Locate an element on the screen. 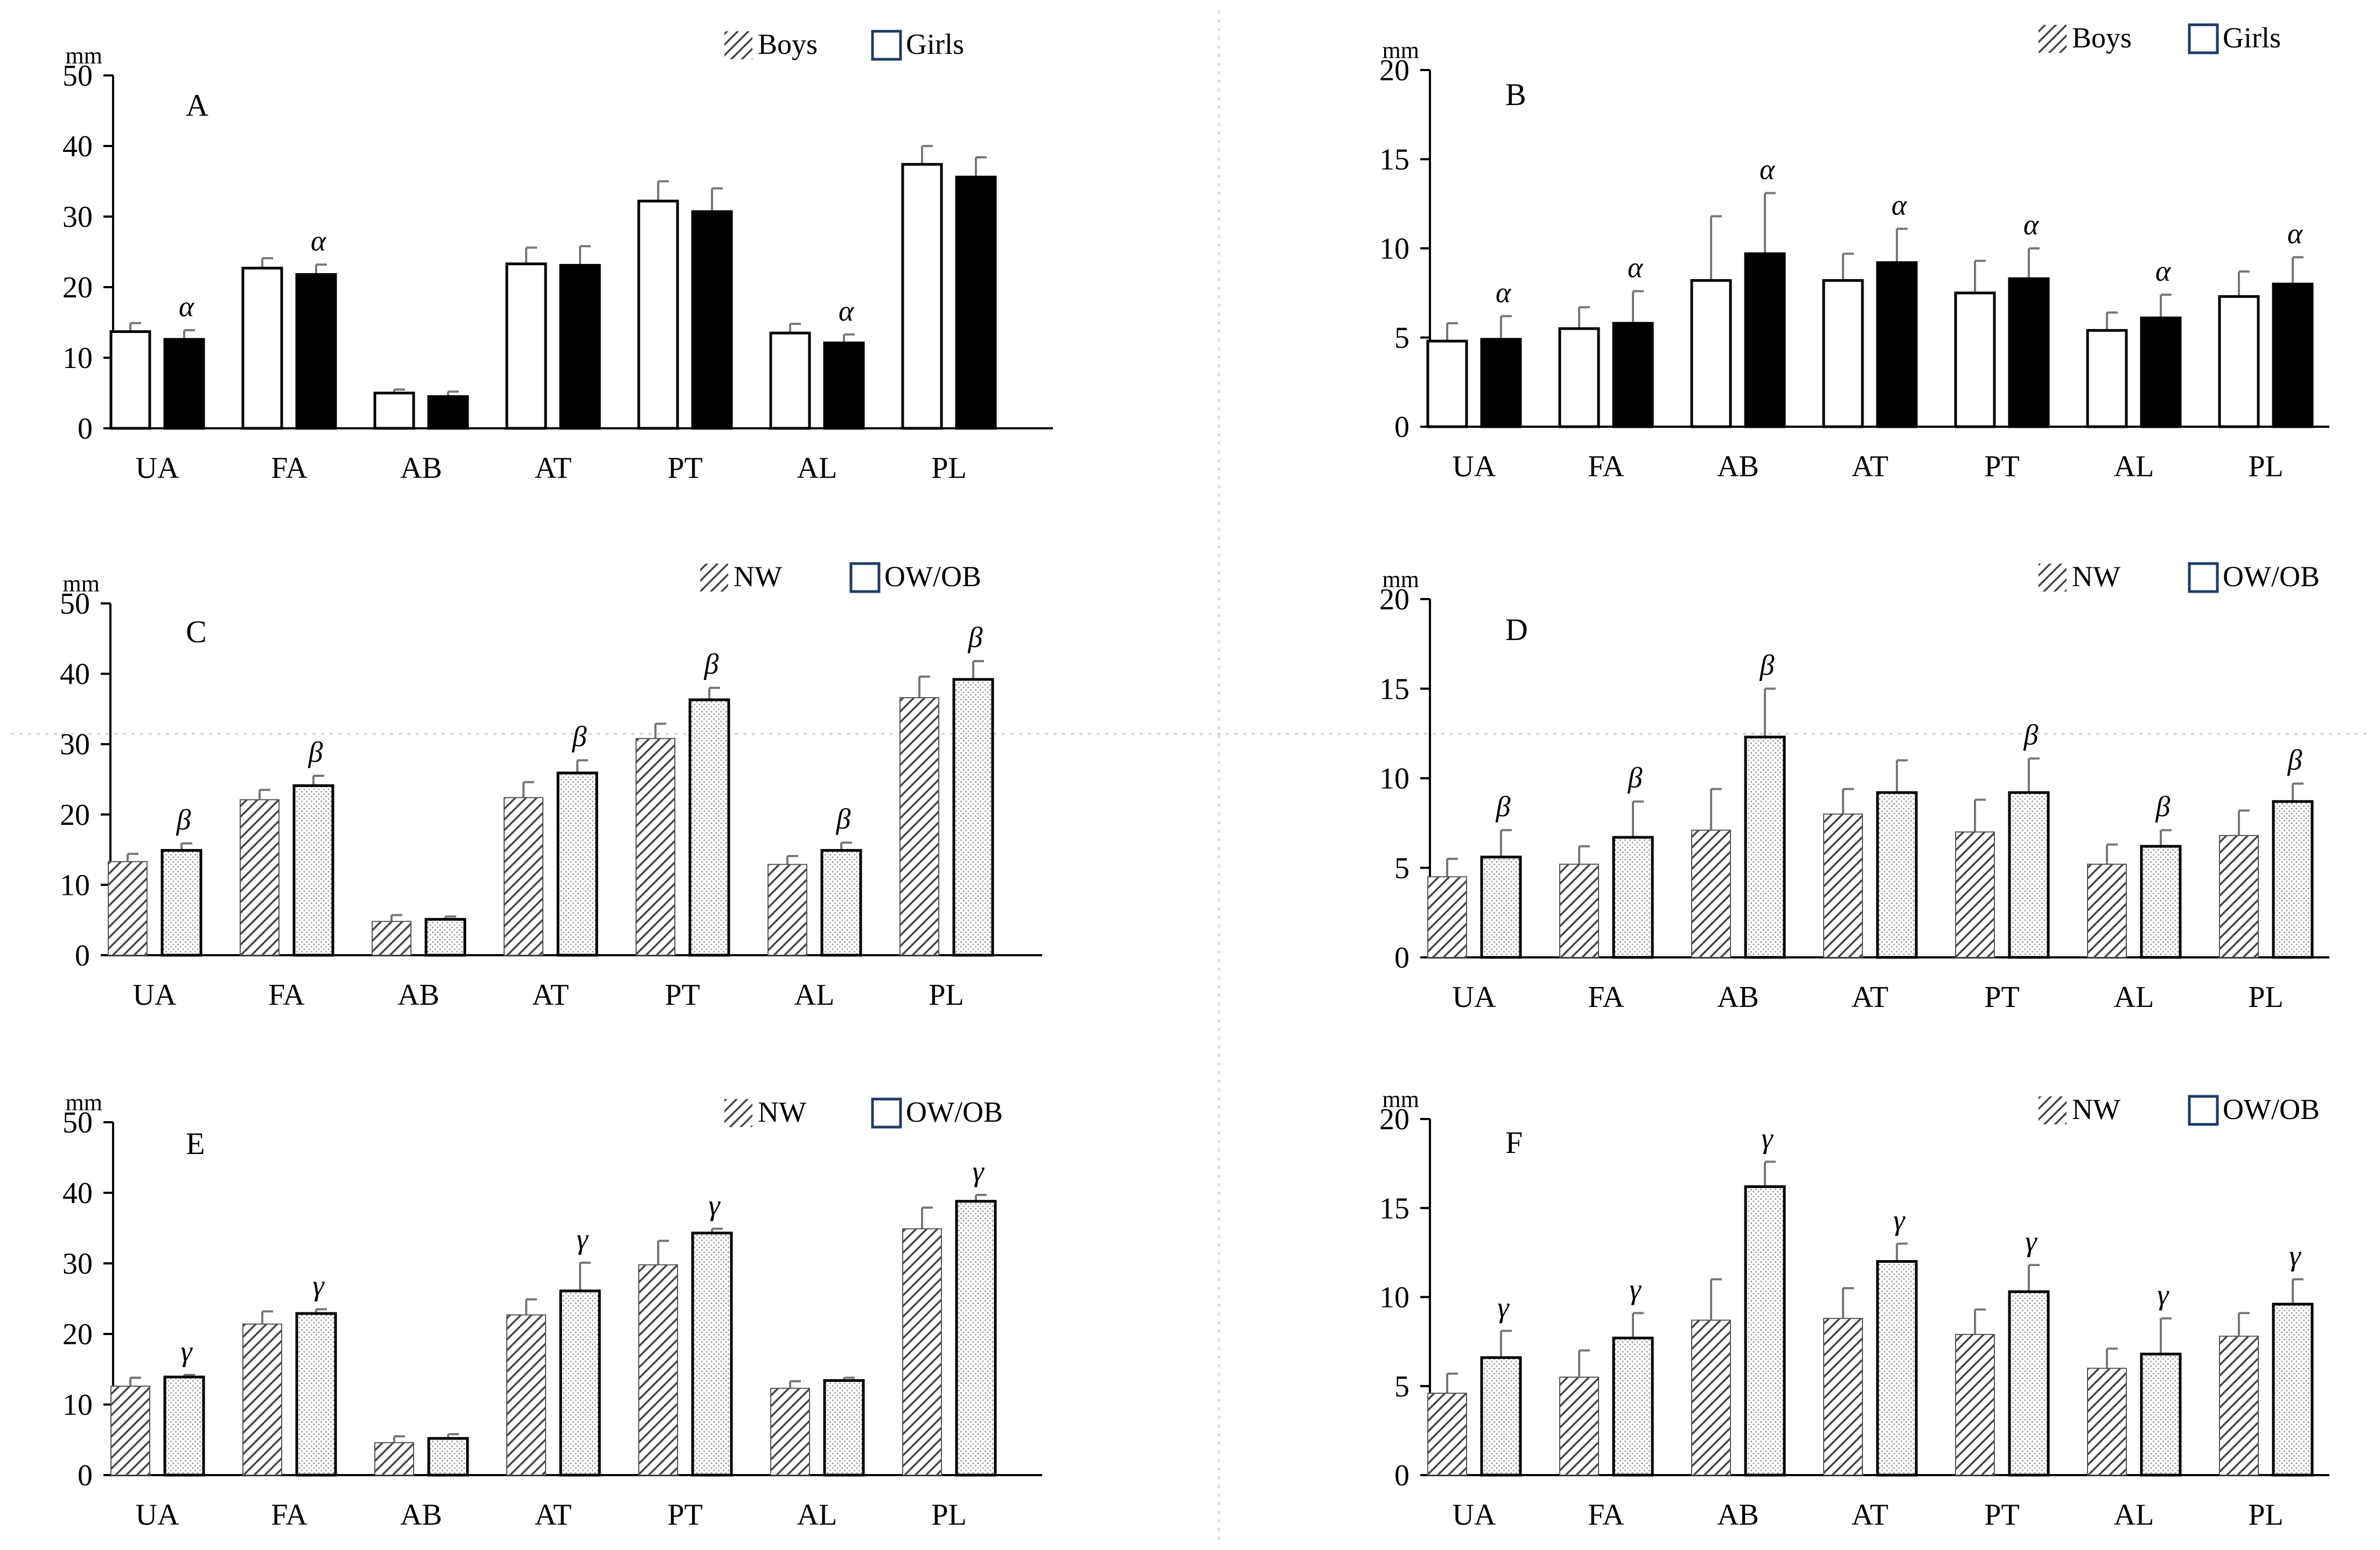 The width and height of the screenshot is (2380, 1550). panel-e-bar-fa-ow-ob is located at coordinates (316, 1394).